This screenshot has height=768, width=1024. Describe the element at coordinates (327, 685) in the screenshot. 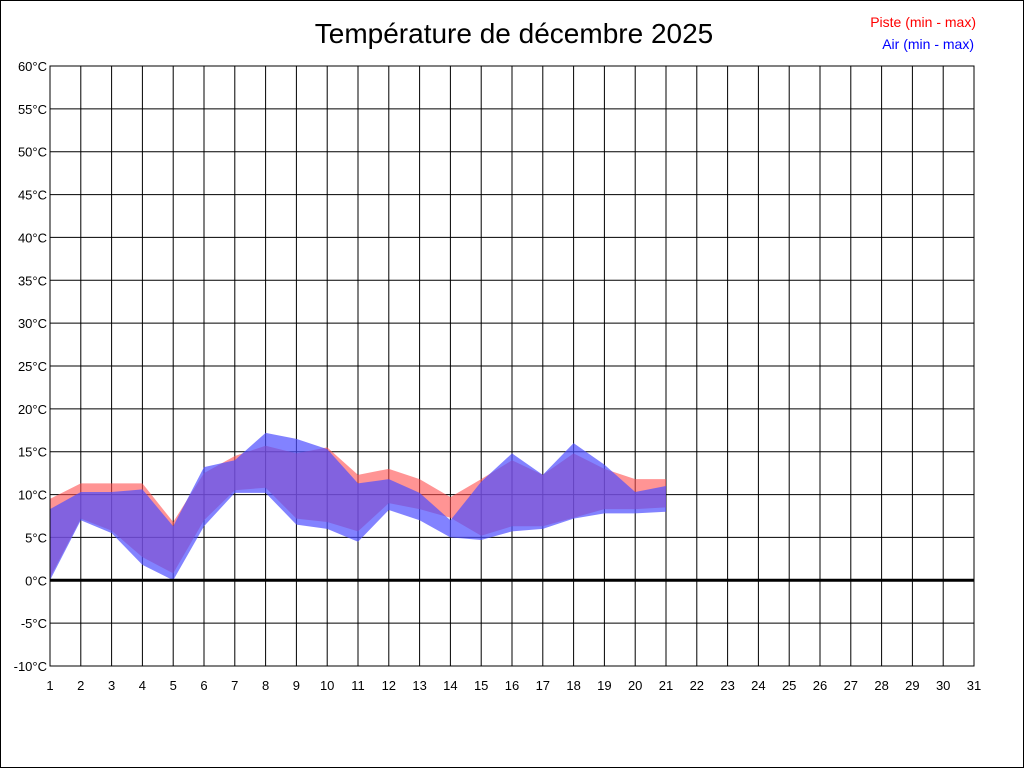

I see `x-tick-label: 10` at that location.